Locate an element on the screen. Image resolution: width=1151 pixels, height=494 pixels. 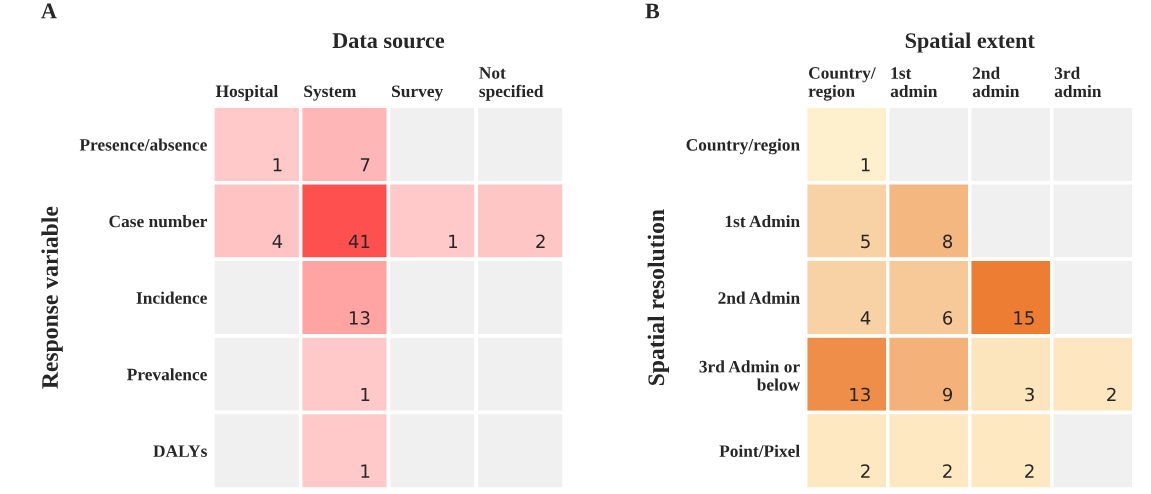
x-tick-label: Country/ region is located at coordinates (842, 84).